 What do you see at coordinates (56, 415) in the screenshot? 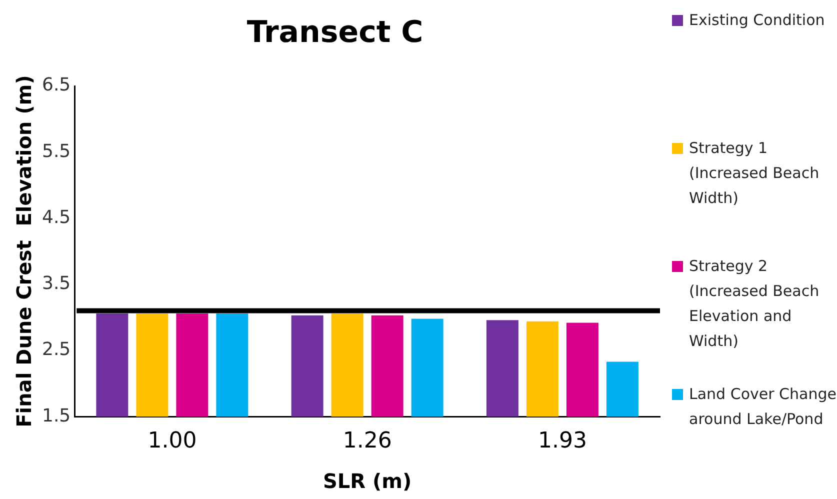
I see `y-tick-label: 1.5` at bounding box center [56, 415].